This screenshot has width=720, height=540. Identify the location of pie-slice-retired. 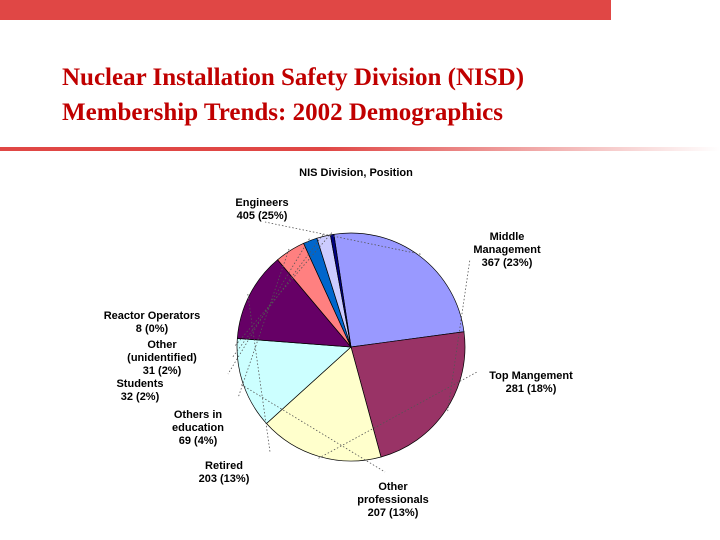
(294, 303).